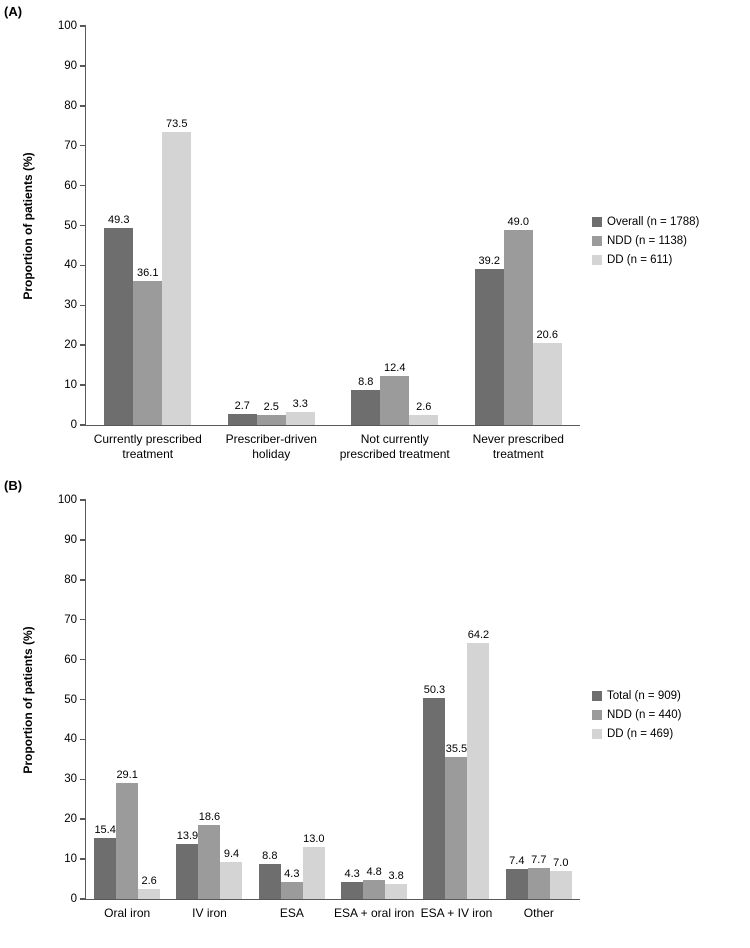 The image size is (750, 948). I want to click on bar-group: 13.9 18.6 9.4, so click(209, 699).